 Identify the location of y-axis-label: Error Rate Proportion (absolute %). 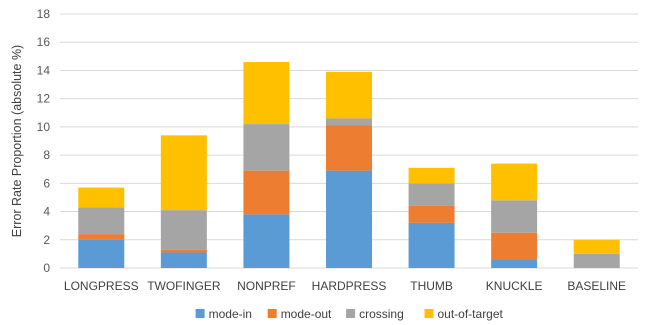
(17, 141).